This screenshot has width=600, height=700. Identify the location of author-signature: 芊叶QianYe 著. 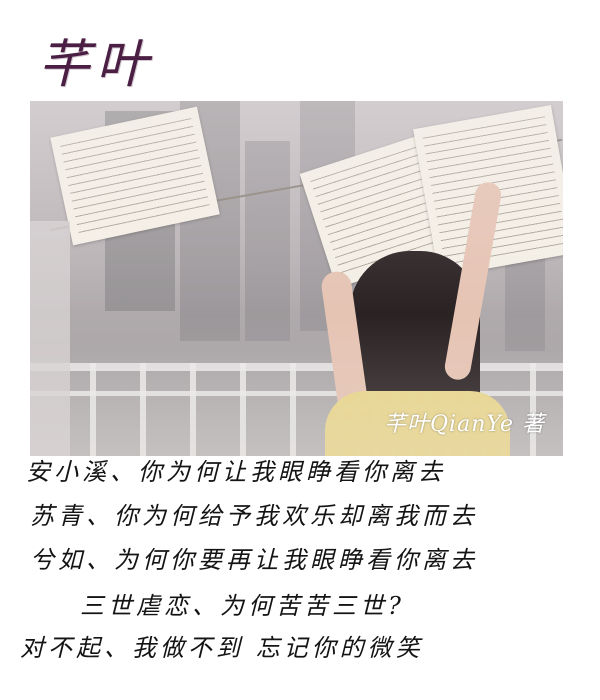
(464, 424).